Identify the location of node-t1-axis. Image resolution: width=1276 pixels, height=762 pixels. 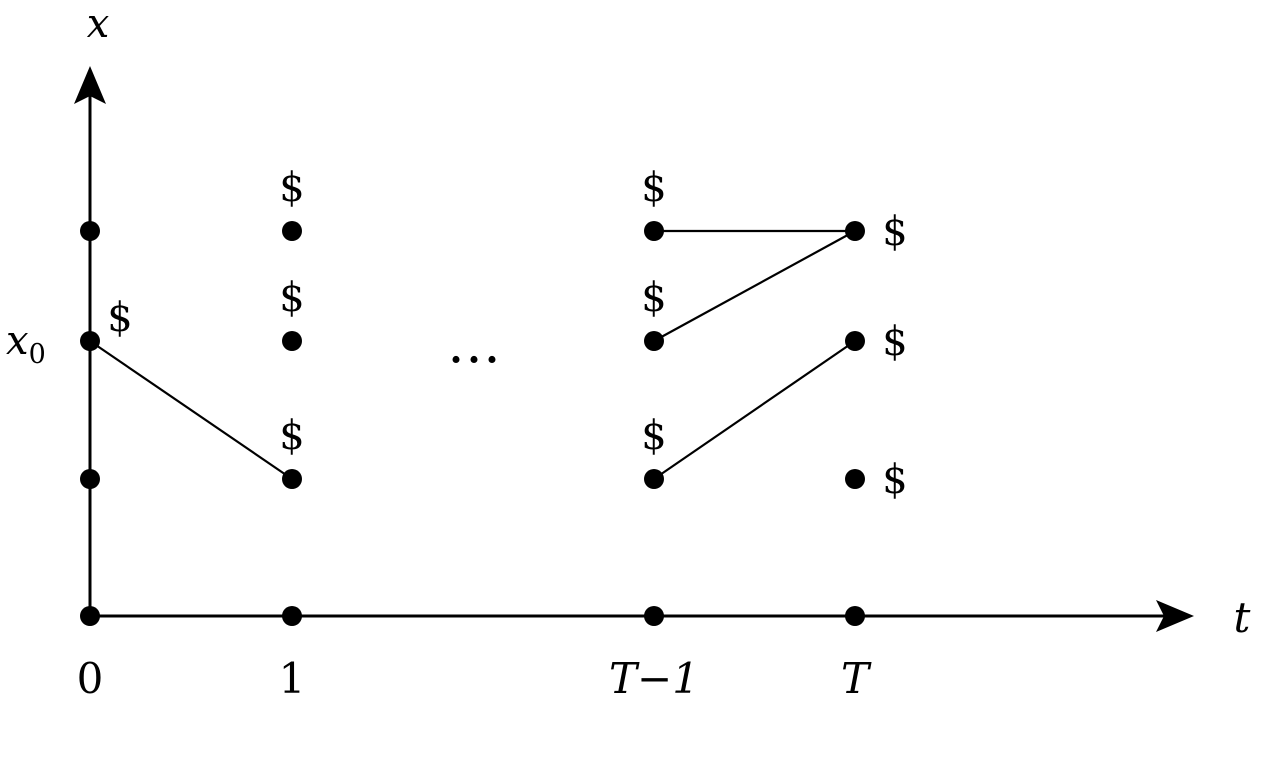
(292, 616).